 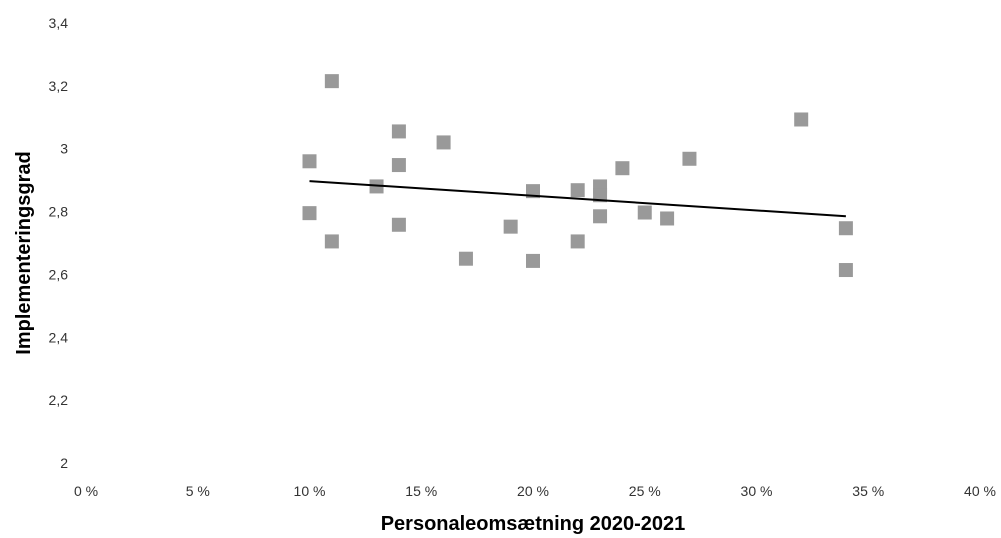 What do you see at coordinates (533, 524) in the screenshot?
I see `x-axis-title: Personaleomsætning 2020-2021` at bounding box center [533, 524].